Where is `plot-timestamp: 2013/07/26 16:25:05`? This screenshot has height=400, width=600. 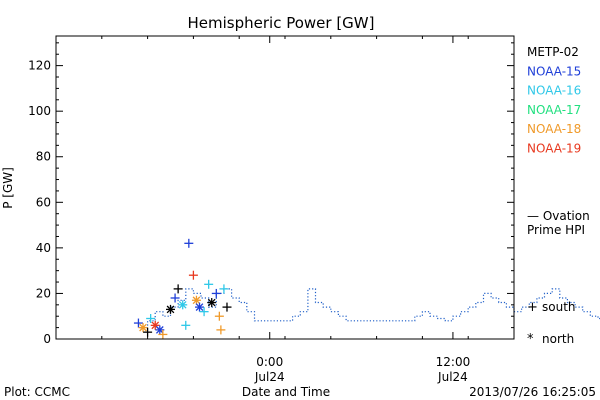
plot-timestamp: 2013/07/26 16:25:05 is located at coordinates (532, 392).